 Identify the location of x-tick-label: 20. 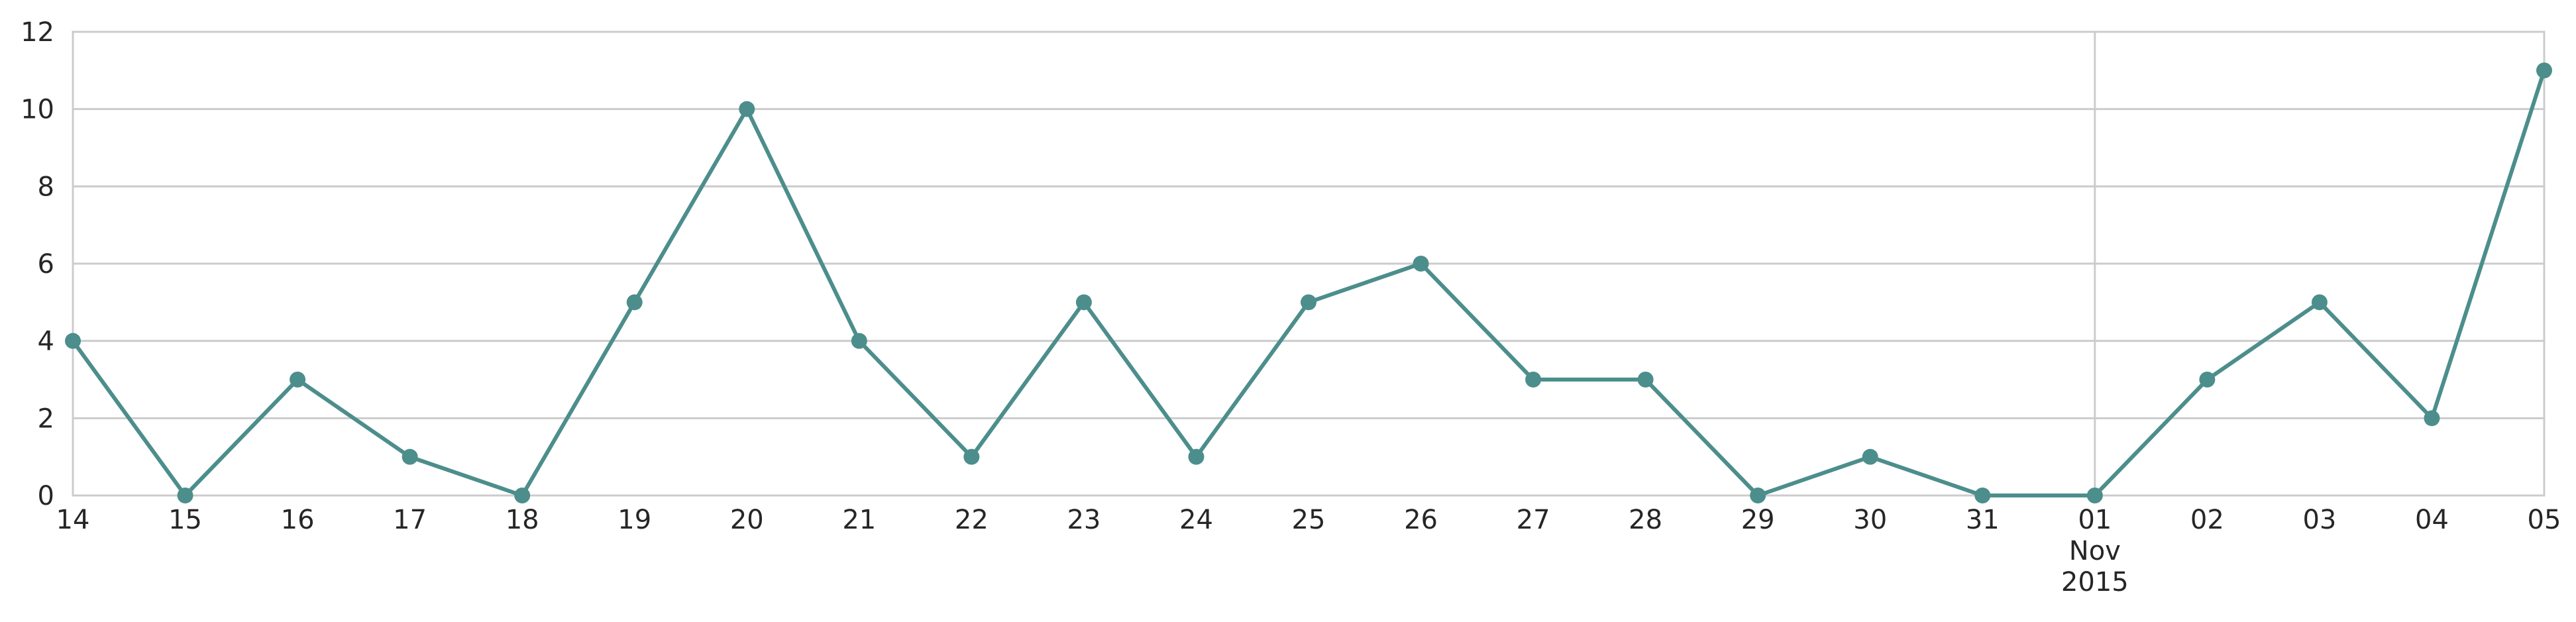
(747, 520).